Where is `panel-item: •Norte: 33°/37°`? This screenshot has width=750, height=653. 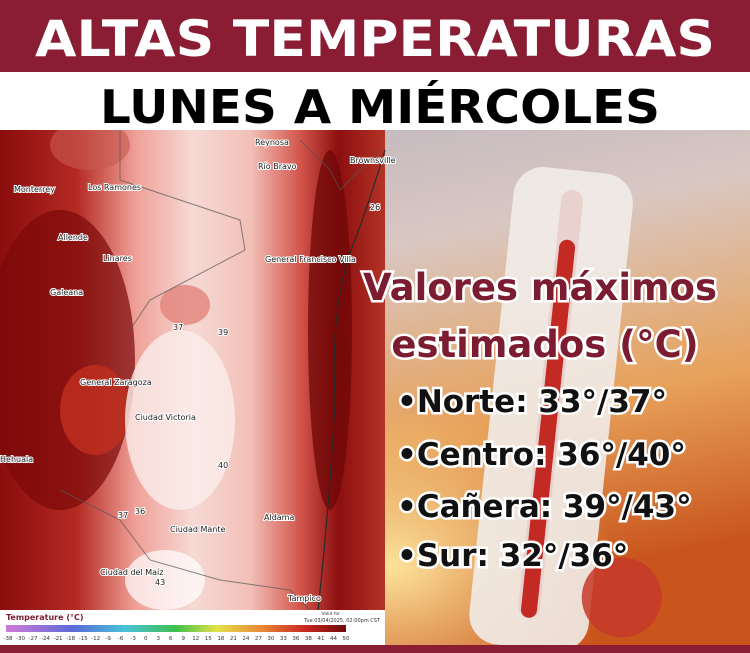
panel-item: •Norte: 33°/37° is located at coordinates (532, 402).